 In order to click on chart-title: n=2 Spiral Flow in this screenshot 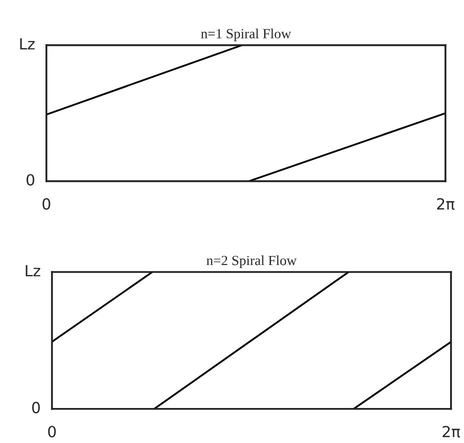, I will do `click(251, 261)`.